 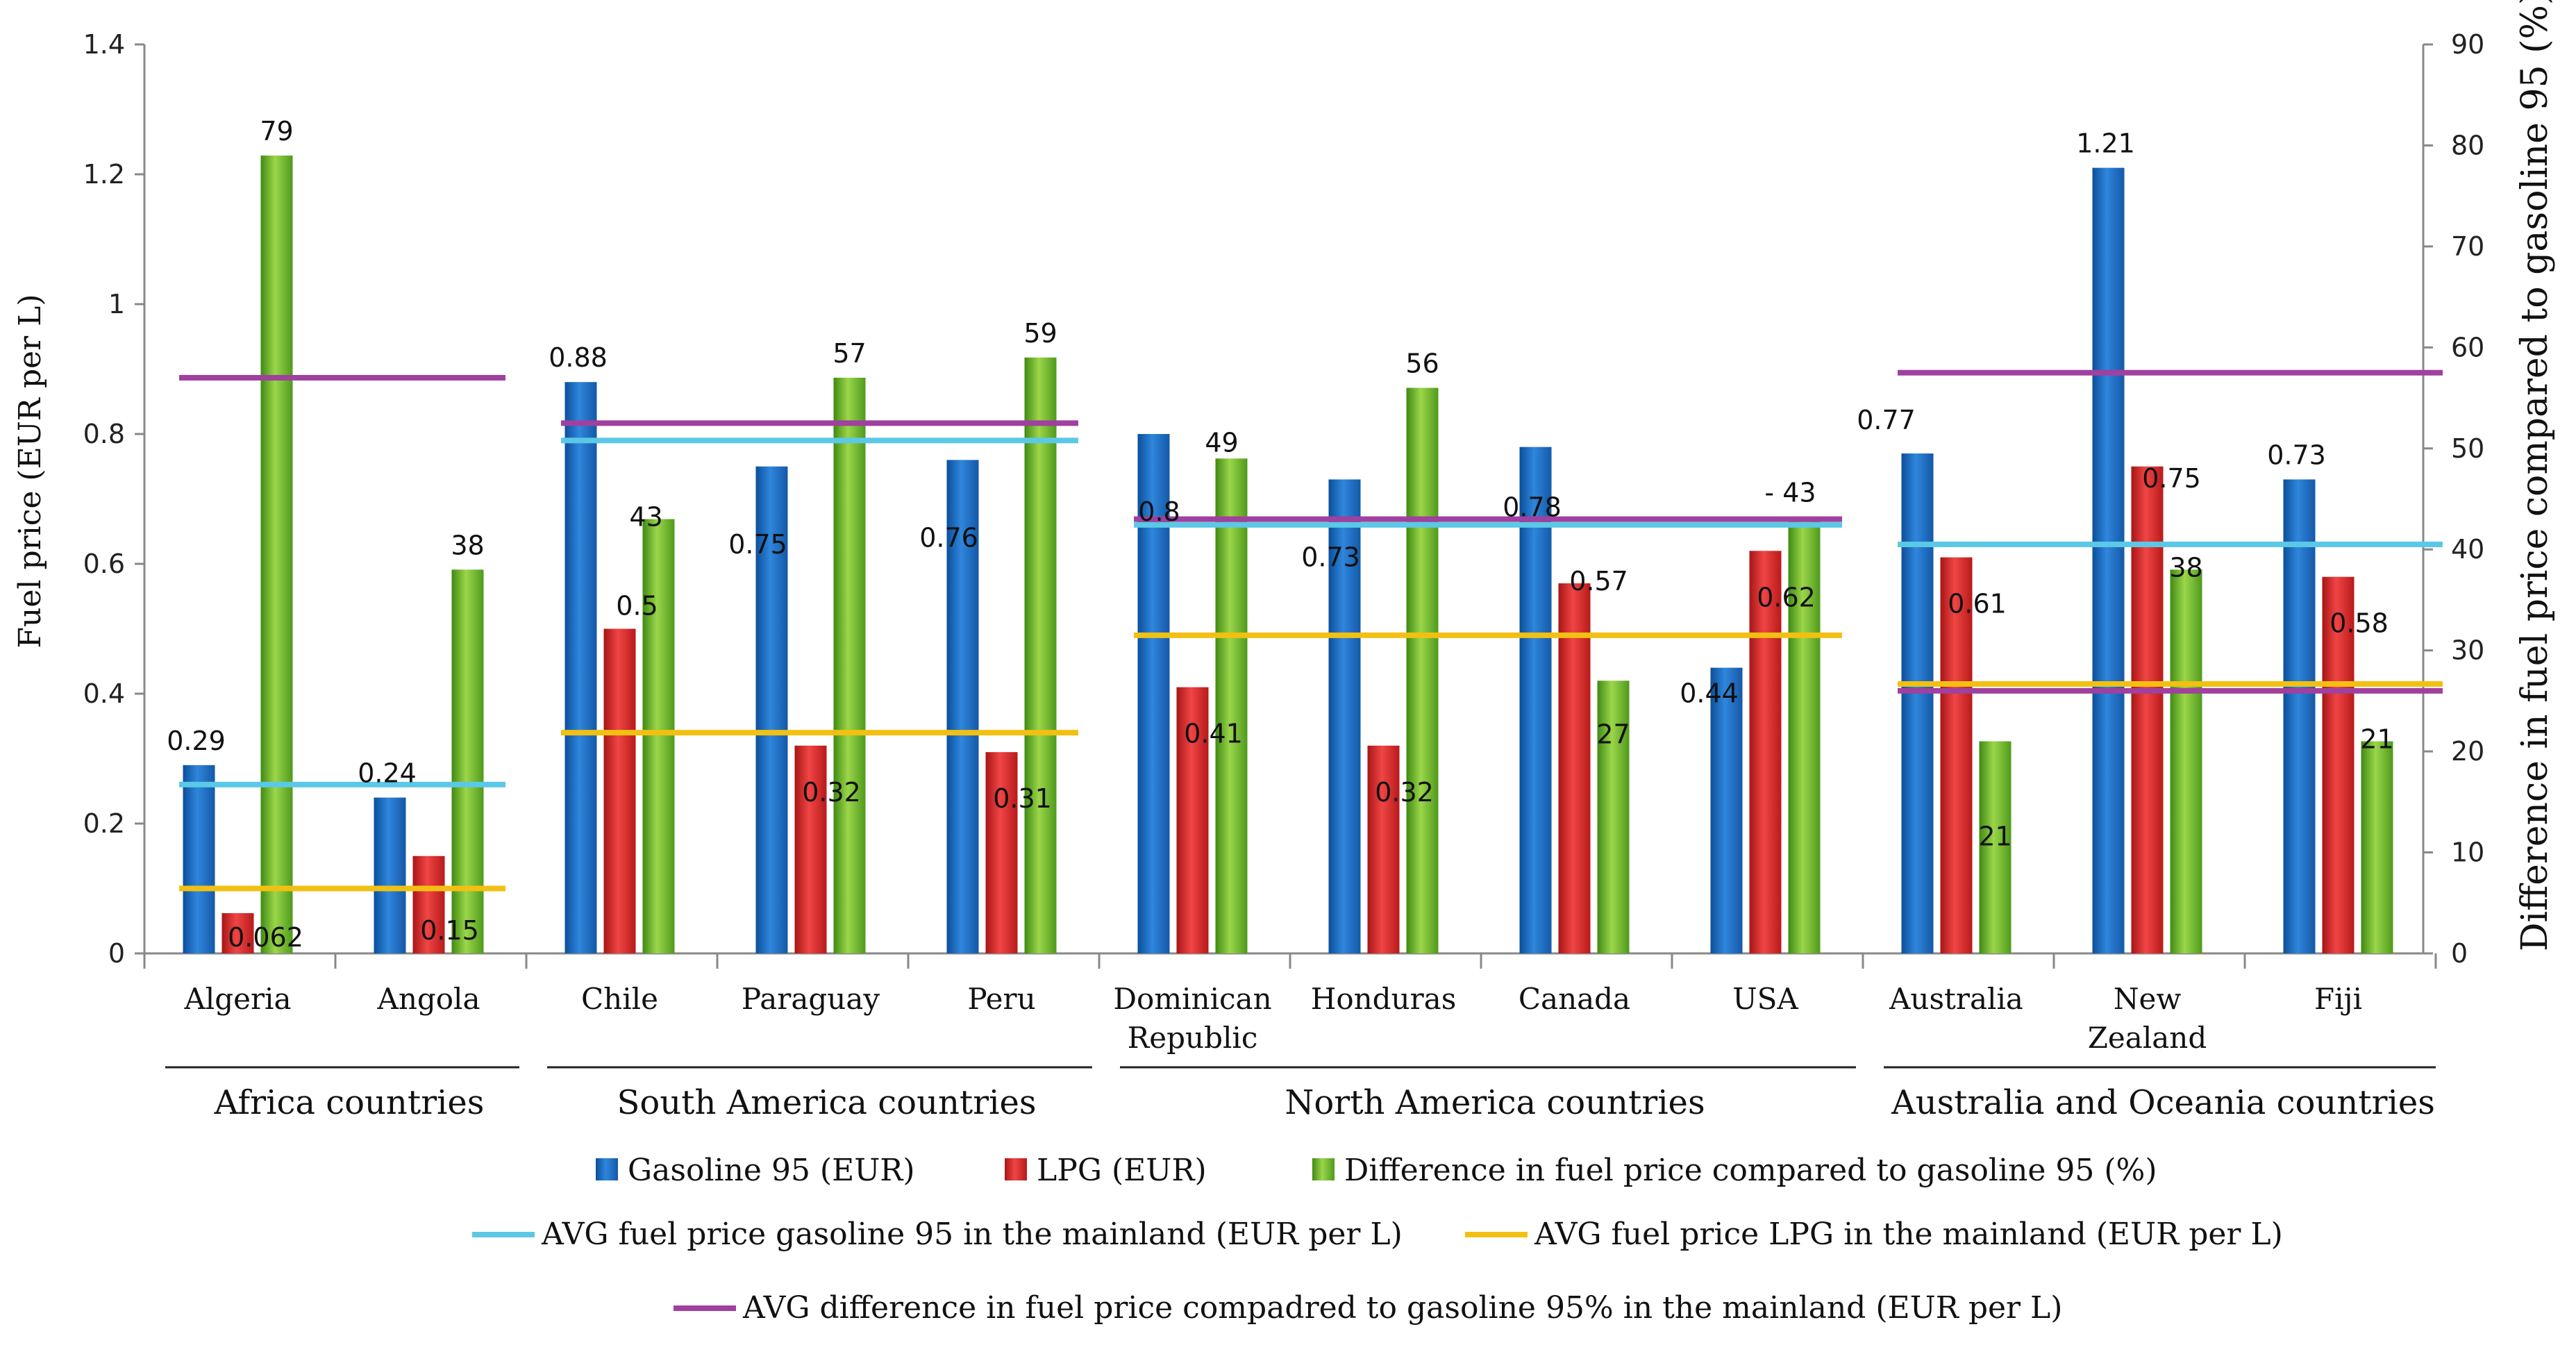 I want to click on group-label: North America countries, so click(x=1495, y=1102).